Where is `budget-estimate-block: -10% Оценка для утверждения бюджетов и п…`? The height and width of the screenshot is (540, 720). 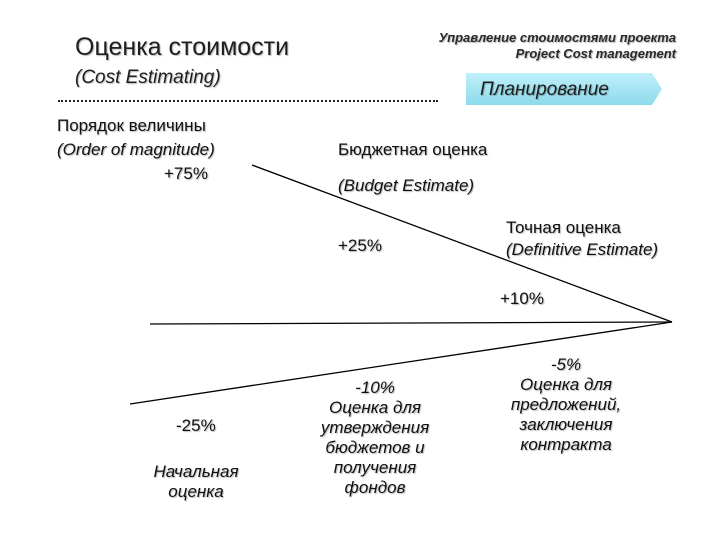
budget-estimate-block: -10% Оценка для утверждения бюджетов и п… is located at coordinates (375, 438).